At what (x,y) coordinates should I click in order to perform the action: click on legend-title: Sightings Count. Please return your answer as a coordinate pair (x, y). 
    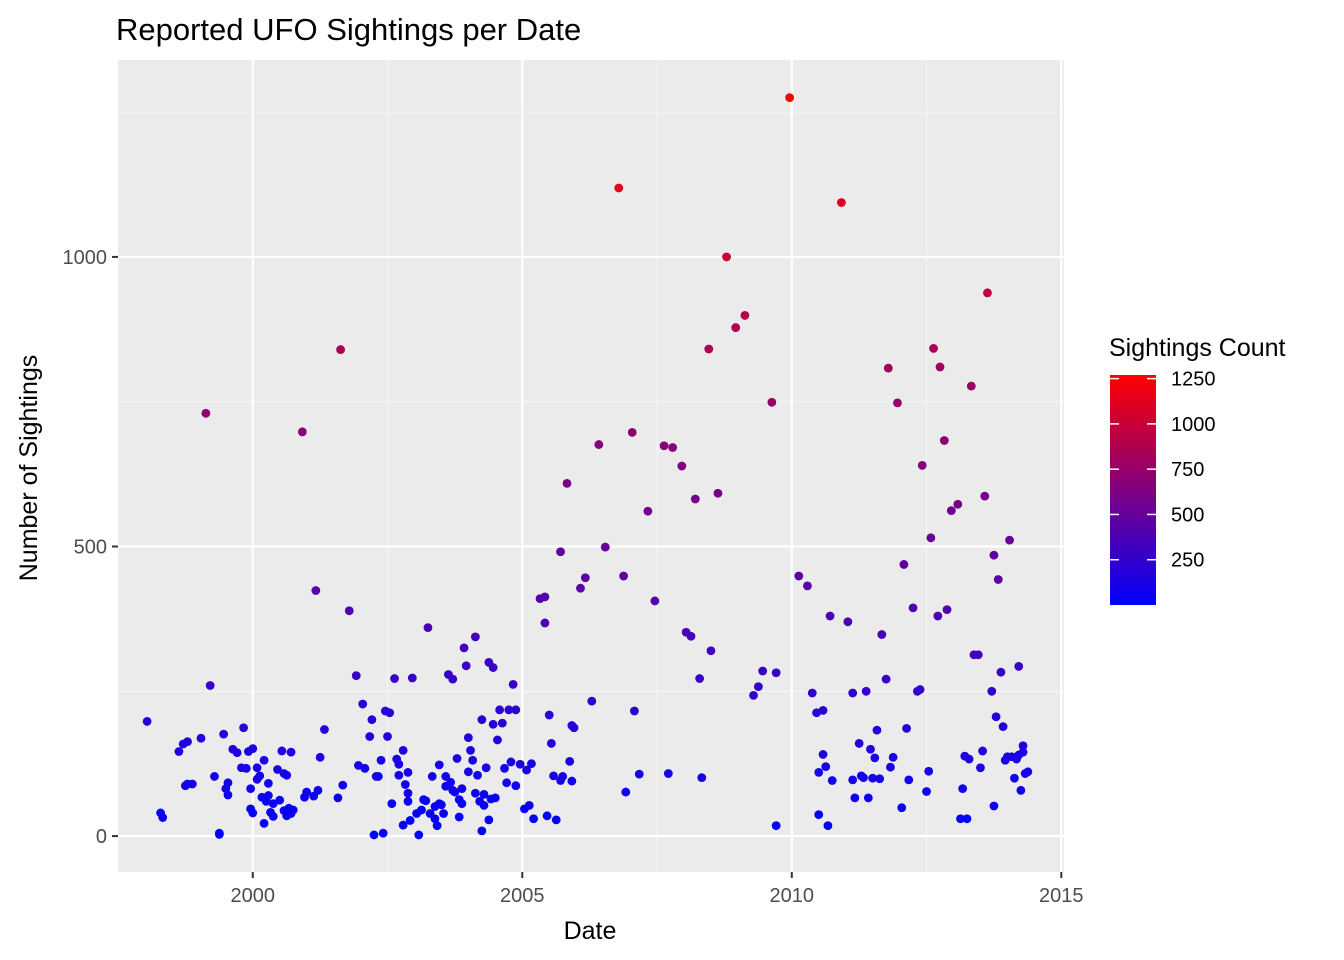
    Looking at the image, I should click on (1197, 348).